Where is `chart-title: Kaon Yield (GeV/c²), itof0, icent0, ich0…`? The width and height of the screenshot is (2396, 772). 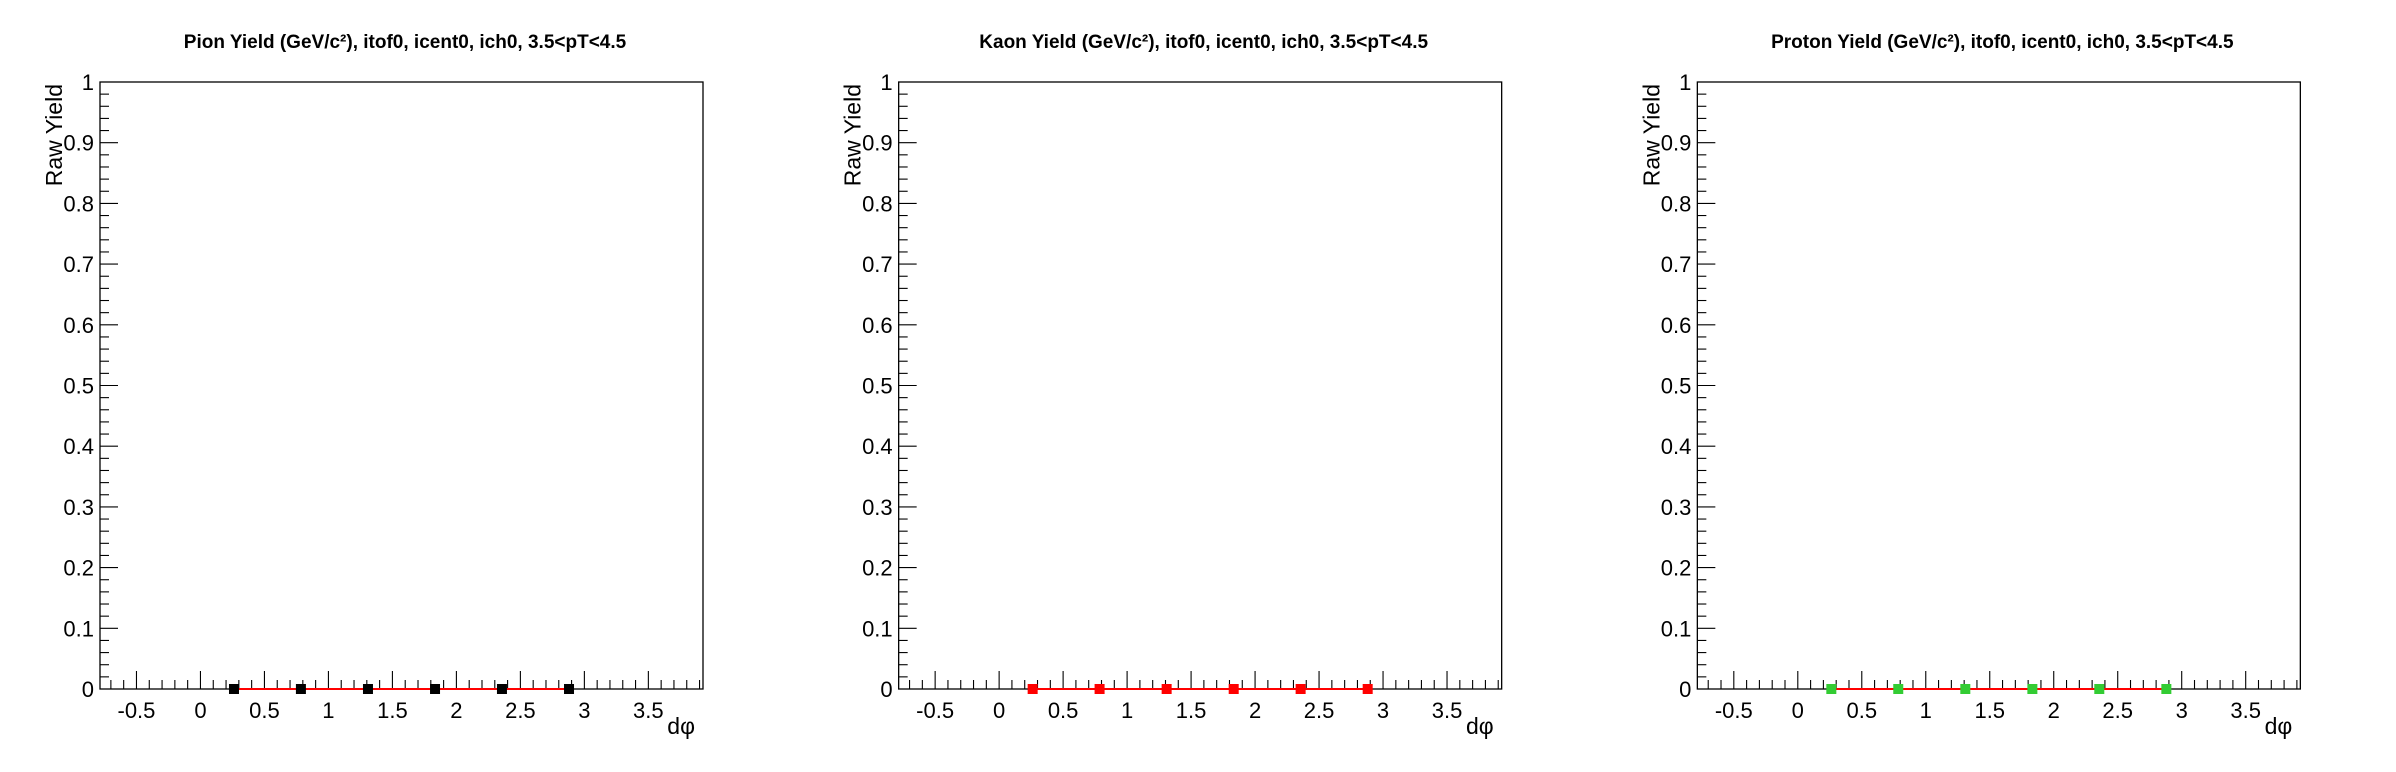
chart-title: Kaon Yield (GeV/c²), itof0, icent0, ich0… is located at coordinates (1203, 42).